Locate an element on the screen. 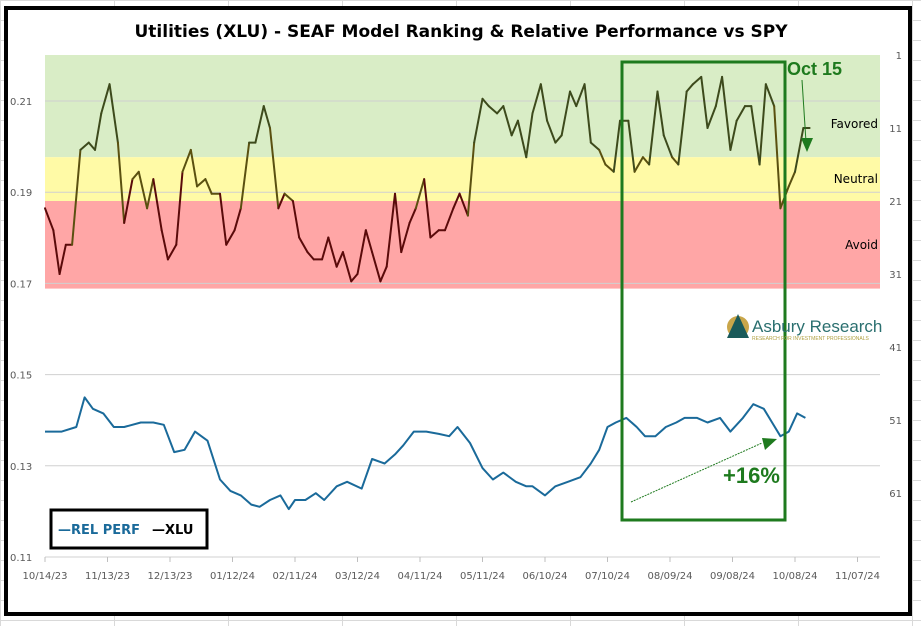 This screenshot has height=626, width=921. zone-label-neutral: Neutral is located at coordinates (856, 179).